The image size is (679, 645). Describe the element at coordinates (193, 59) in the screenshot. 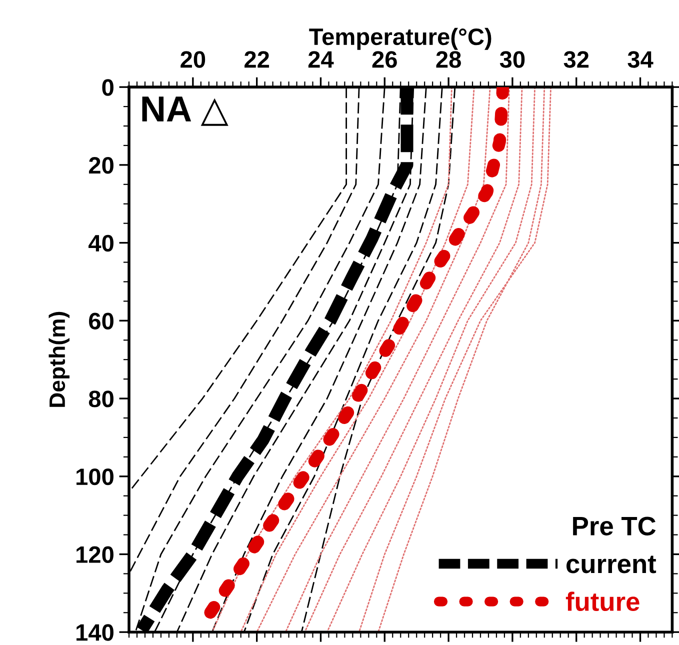

I see `x-tick-label: 20` at that location.